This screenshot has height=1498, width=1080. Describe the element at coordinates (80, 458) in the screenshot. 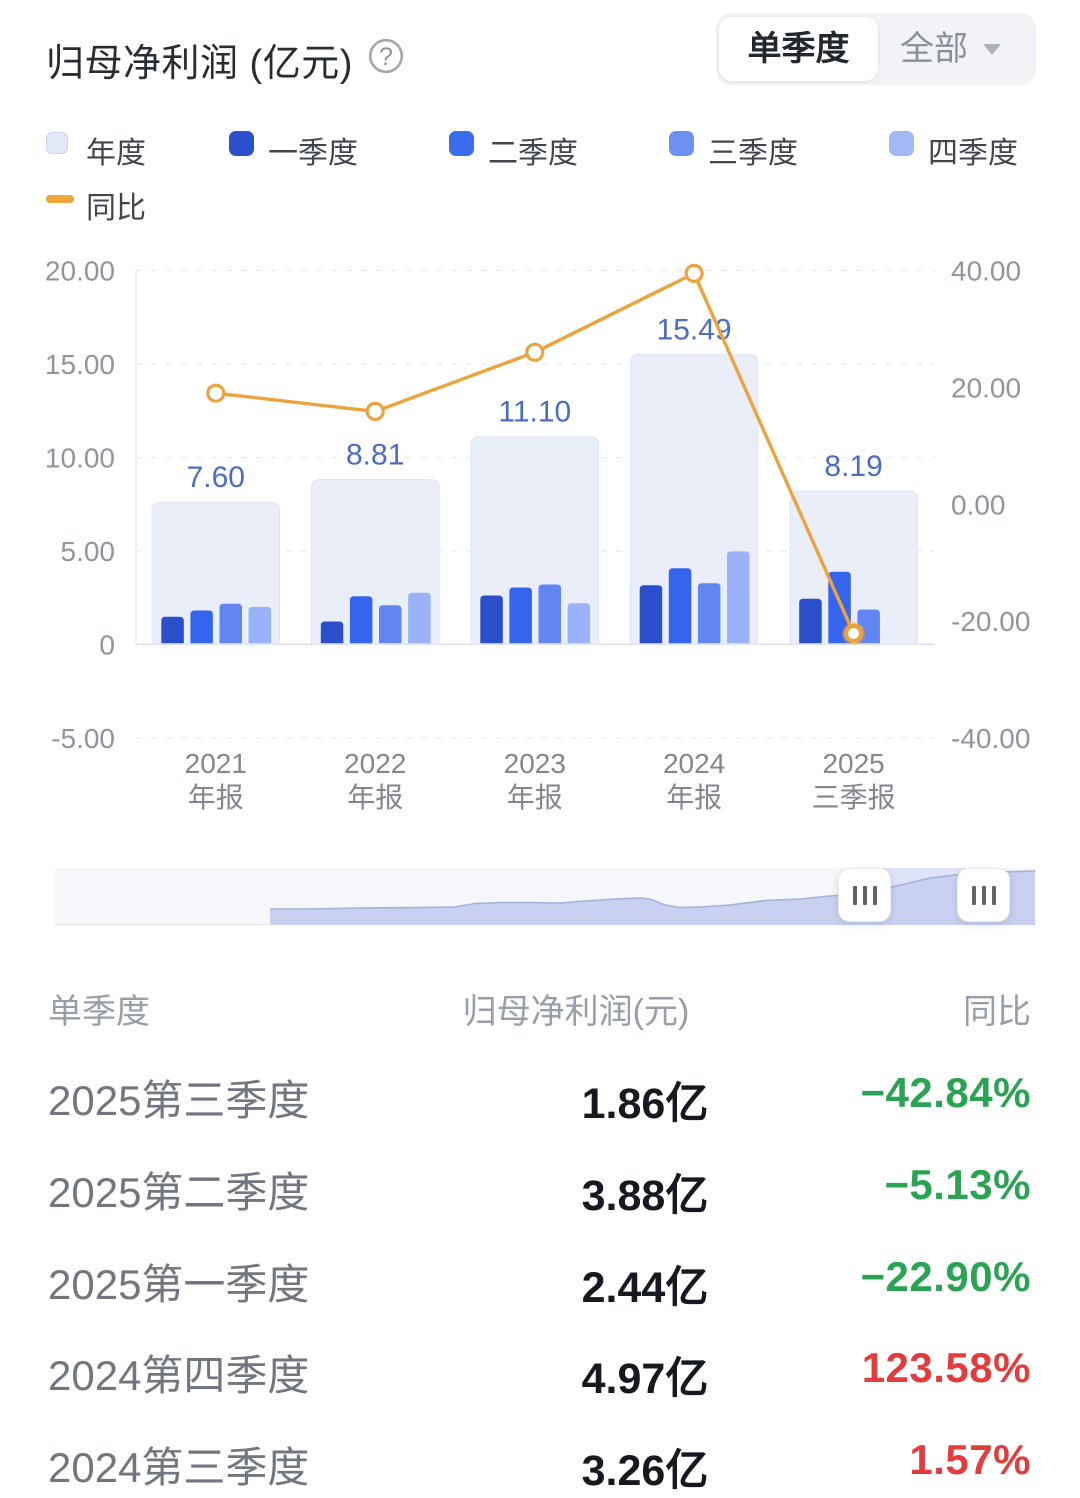

I see `svg-text: 10.00` at that location.